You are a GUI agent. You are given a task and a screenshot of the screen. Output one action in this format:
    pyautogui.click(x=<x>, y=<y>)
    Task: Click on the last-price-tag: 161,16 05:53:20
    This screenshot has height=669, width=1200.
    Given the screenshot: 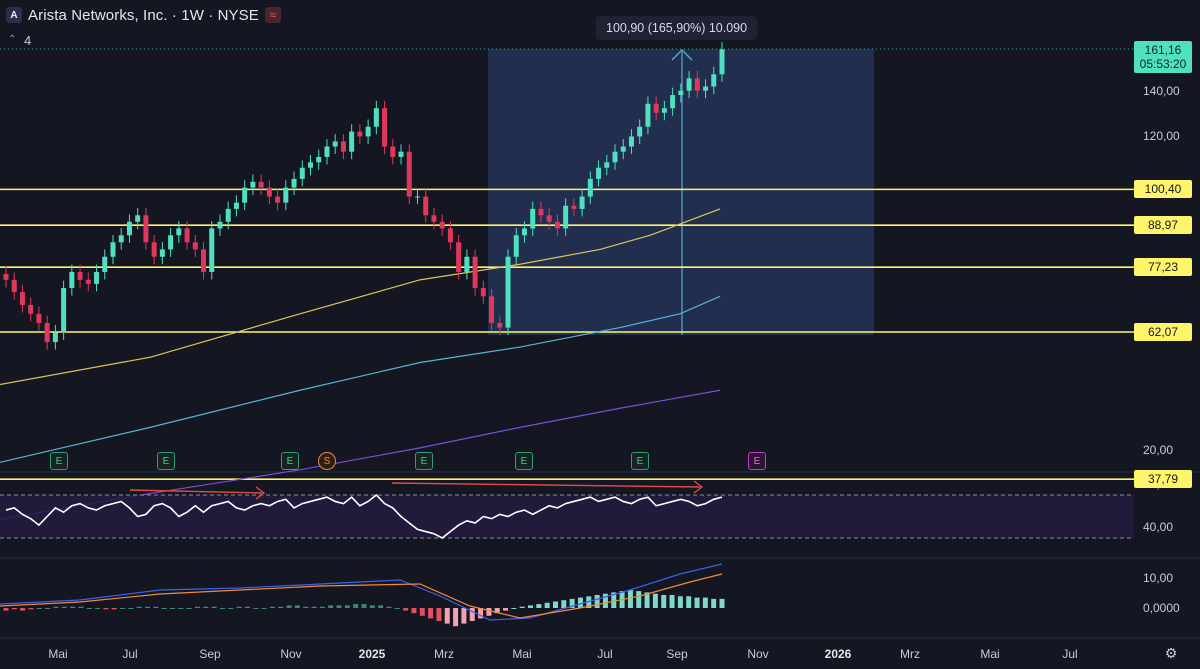 What is the action you would take?
    pyautogui.click(x=1163, y=57)
    